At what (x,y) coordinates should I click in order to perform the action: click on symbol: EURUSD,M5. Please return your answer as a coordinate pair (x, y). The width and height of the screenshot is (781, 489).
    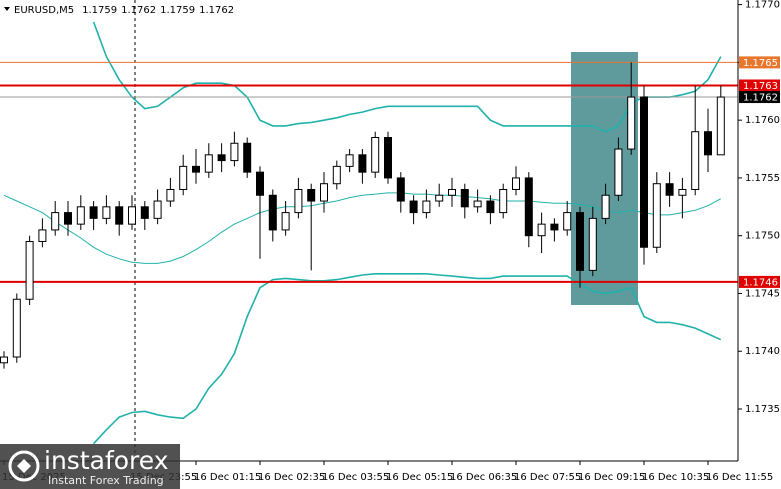
    Looking at the image, I should click on (44, 10).